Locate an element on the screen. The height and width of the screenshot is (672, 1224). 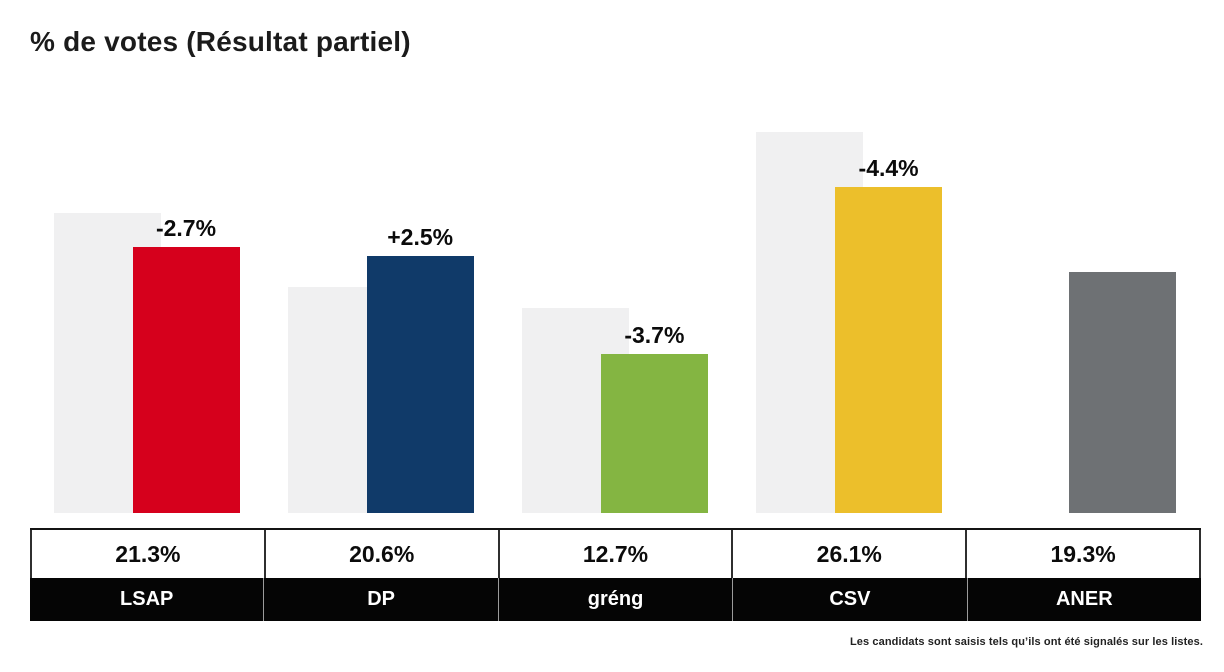
chart-title: % de votes (Résultat partiel) is located at coordinates (220, 41).